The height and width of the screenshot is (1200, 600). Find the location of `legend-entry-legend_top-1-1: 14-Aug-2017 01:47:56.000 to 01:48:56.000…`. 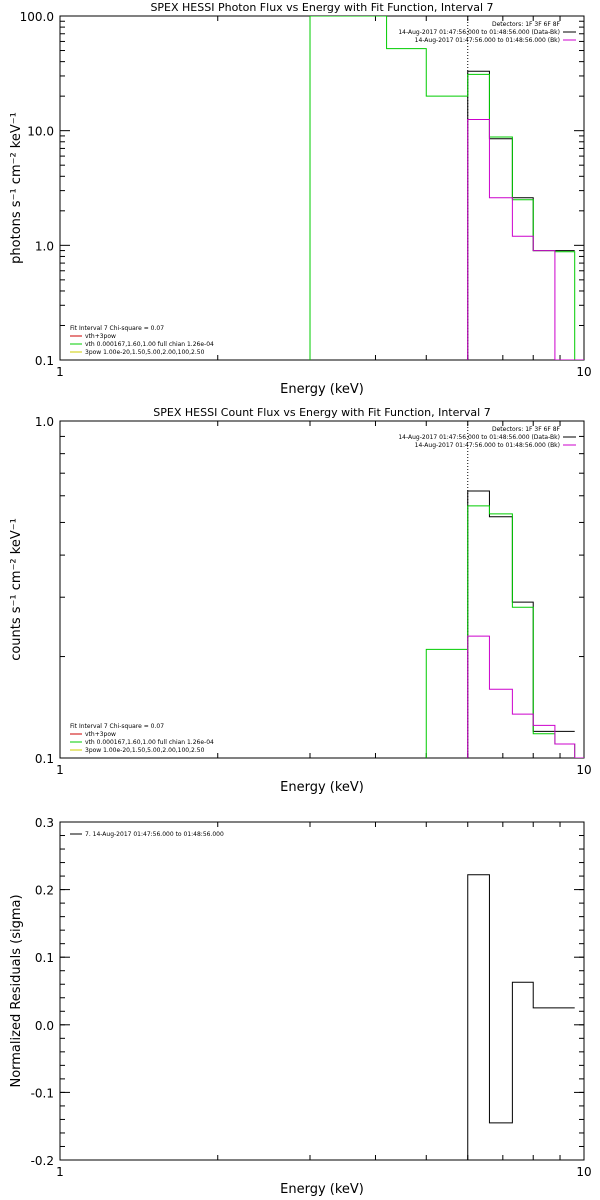

legend-entry-legend_top-1-1: 14-Aug-2017 01:47:56.000 to 01:48:56.000… is located at coordinates (479, 437).